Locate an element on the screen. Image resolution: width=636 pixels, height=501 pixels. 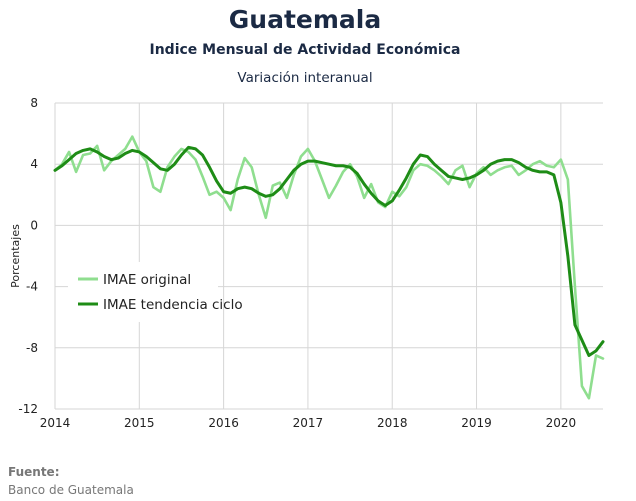
legend-label-trend: IMAE tendencia ciclo is located at coordinates (173, 305).